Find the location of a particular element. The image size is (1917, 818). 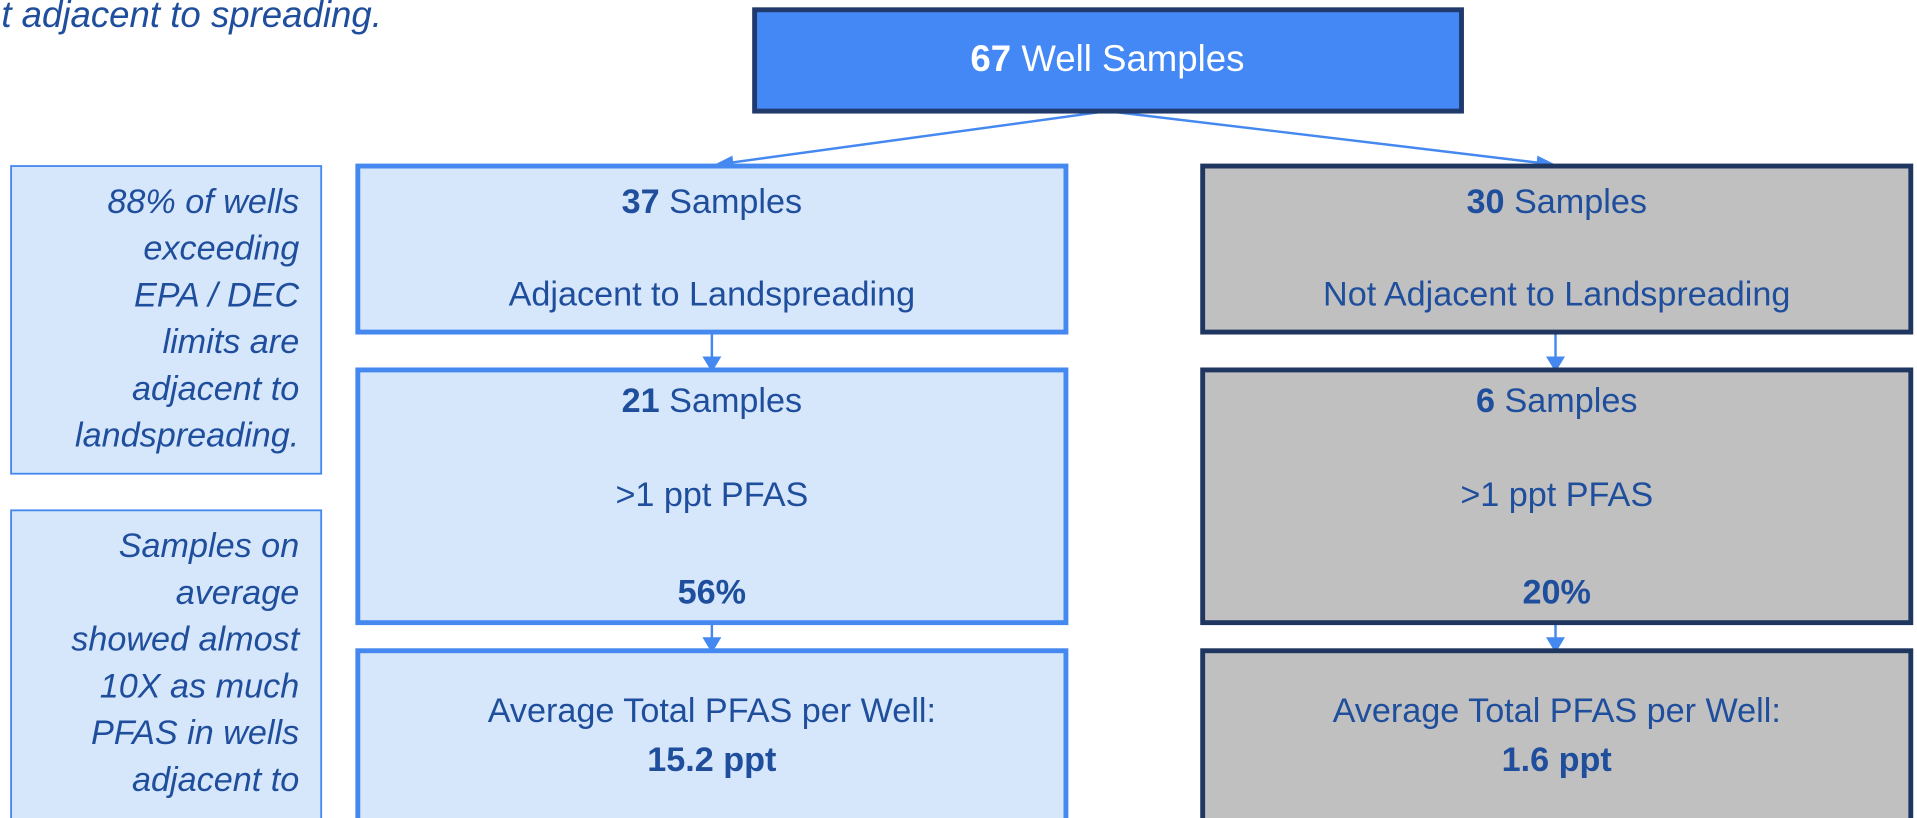

count: 67 is located at coordinates (990, 58).